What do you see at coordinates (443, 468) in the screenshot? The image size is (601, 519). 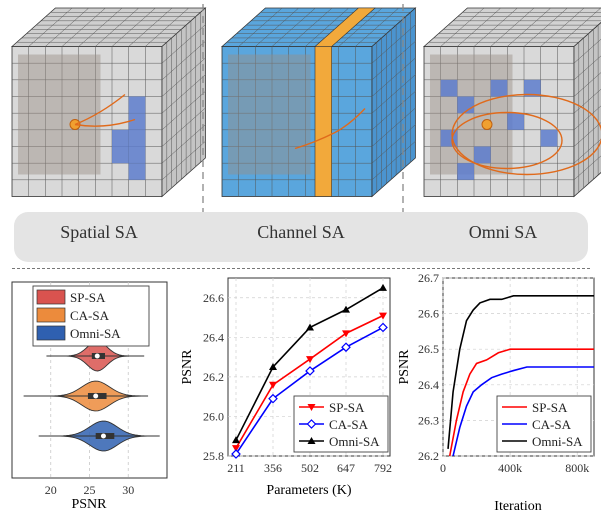 I see `iteration-x-tick-label: 0` at bounding box center [443, 468].